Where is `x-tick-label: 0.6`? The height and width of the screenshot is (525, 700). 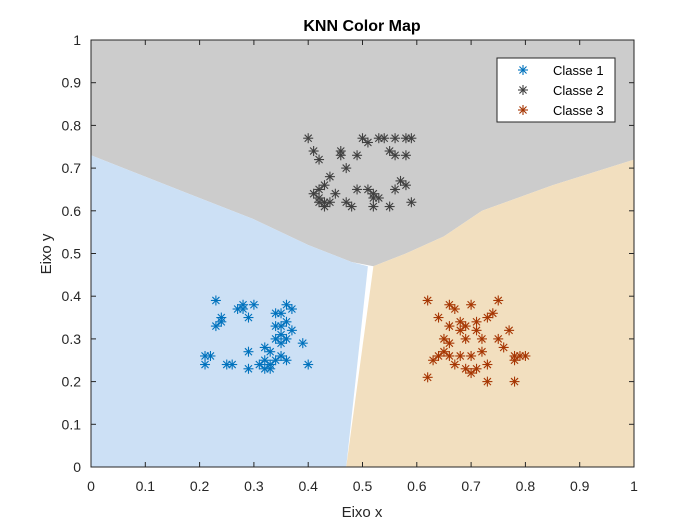 x-tick-label: 0.6 is located at coordinates (417, 486).